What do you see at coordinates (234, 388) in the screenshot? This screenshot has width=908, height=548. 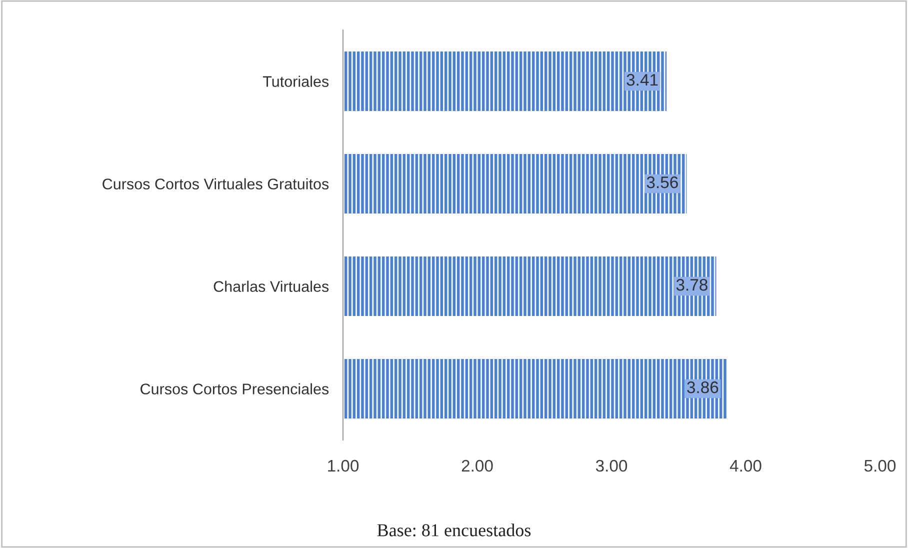 I see `y-tick-label: Cursos Cortos Presenciales` at bounding box center [234, 388].